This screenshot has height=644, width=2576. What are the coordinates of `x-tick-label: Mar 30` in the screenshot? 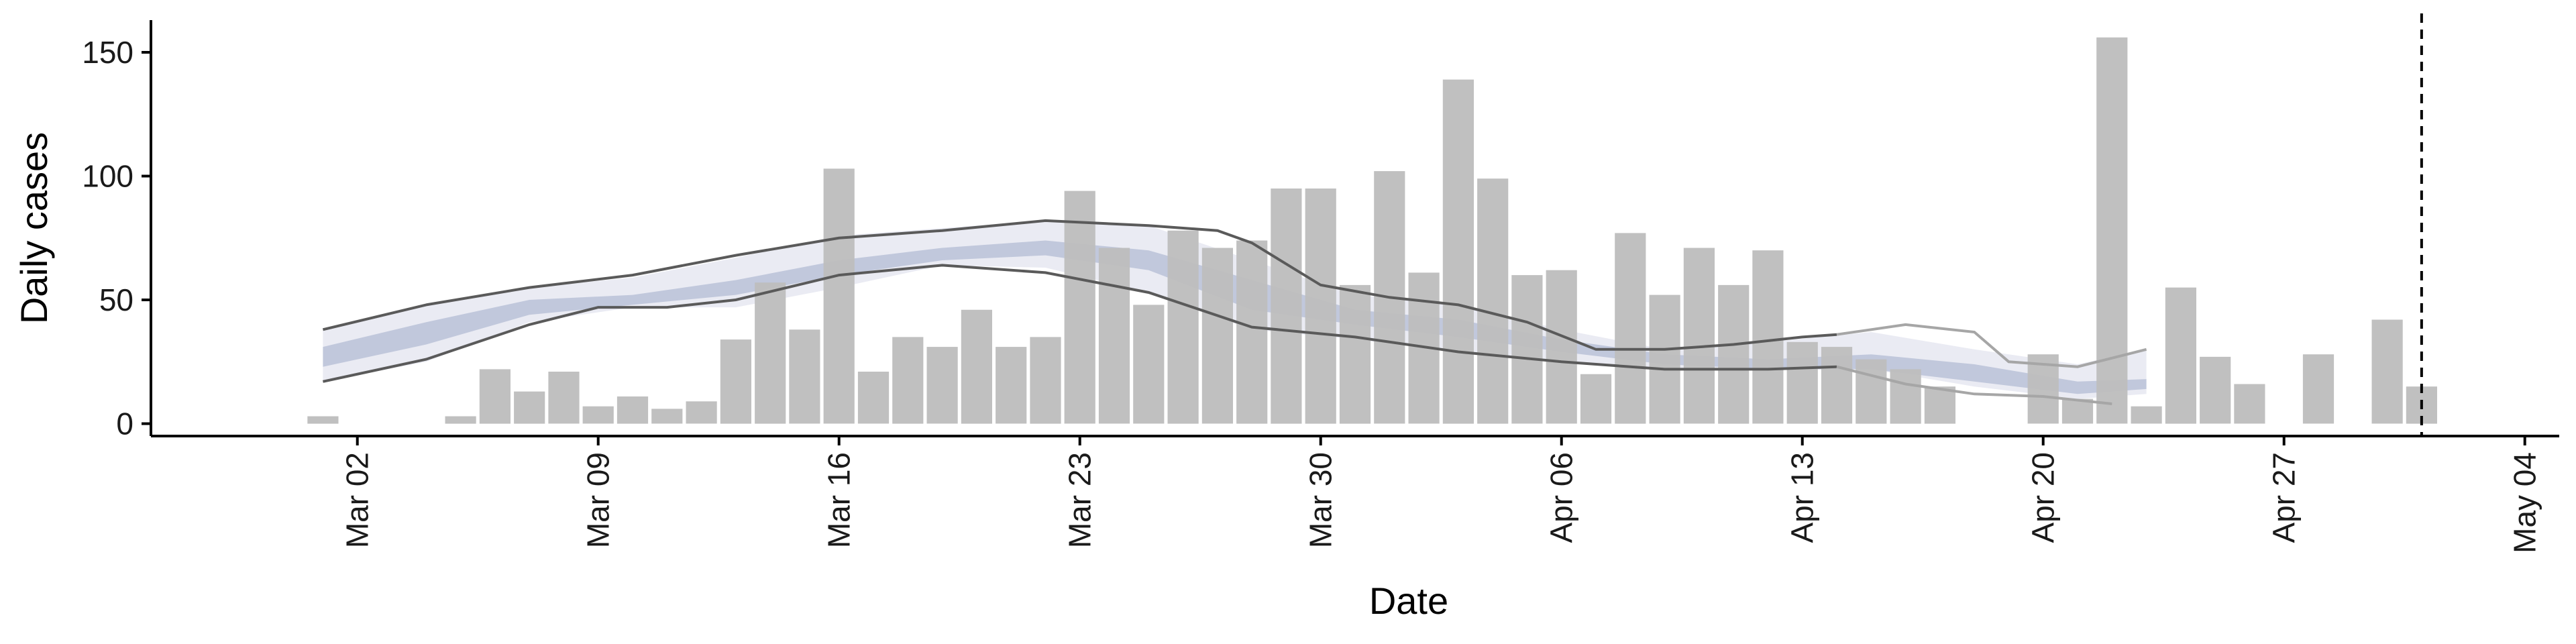 It's located at (1320, 500).